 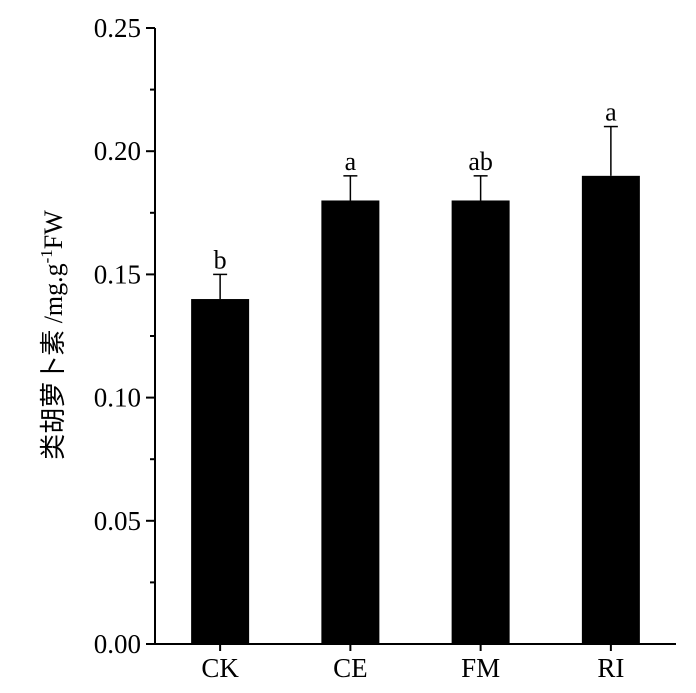 I want to click on x-tick-label: CE, so click(x=350, y=668).